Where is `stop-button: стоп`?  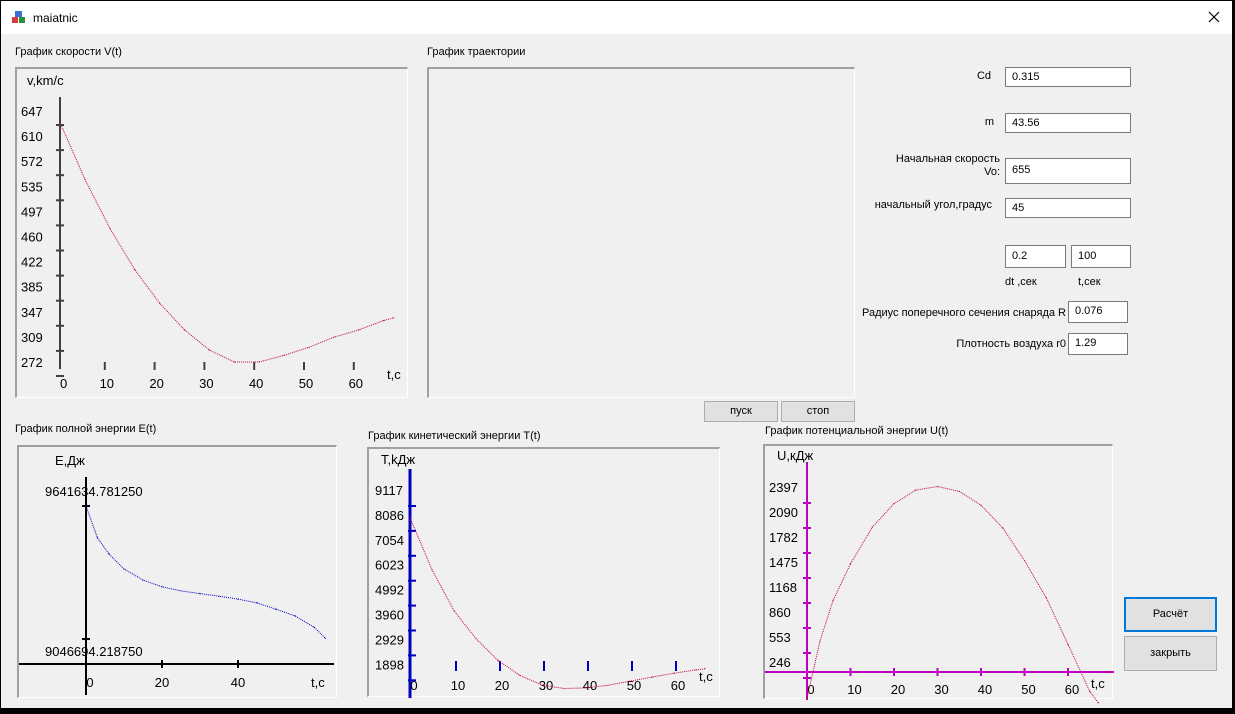 stop-button: стоп is located at coordinates (818, 411).